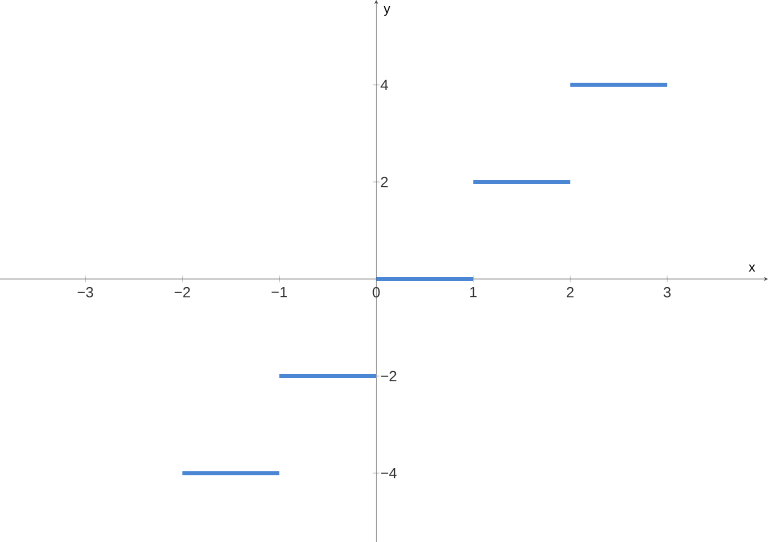 The width and height of the screenshot is (768, 542). I want to click on x-axis-title: x, so click(752, 268).